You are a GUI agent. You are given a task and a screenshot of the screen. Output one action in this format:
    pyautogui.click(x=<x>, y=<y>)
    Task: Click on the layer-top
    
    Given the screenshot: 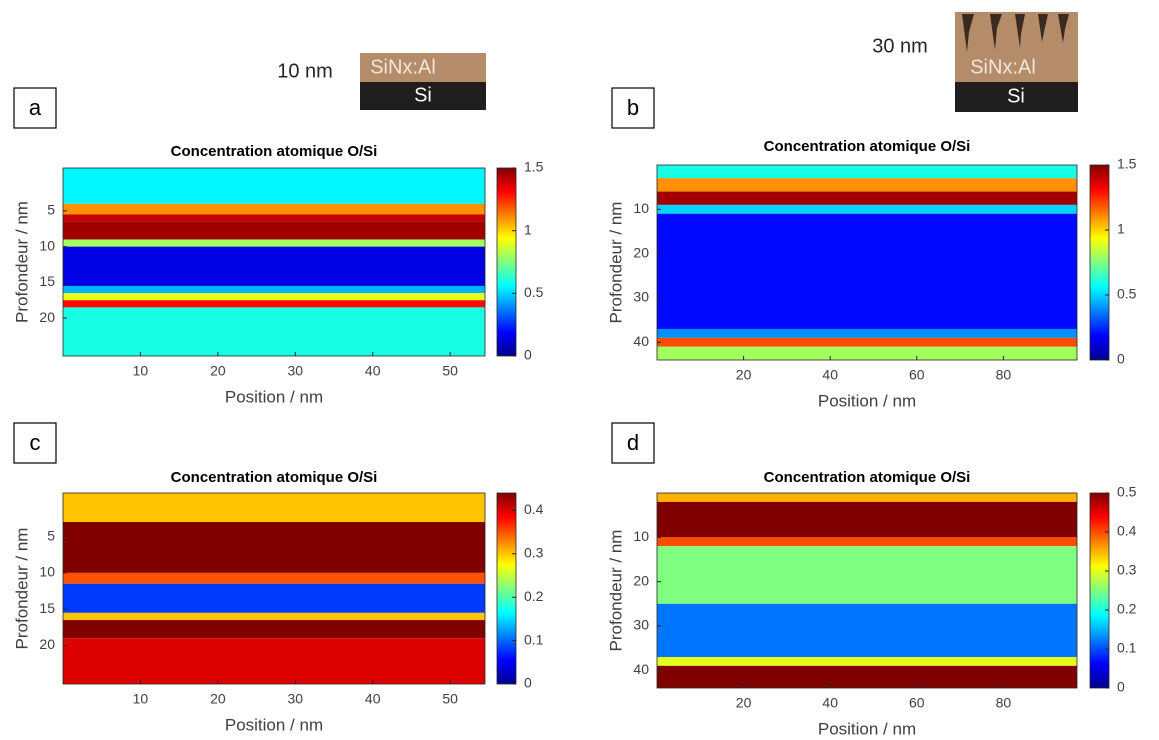 What is the action you would take?
    pyautogui.click(x=423, y=67)
    